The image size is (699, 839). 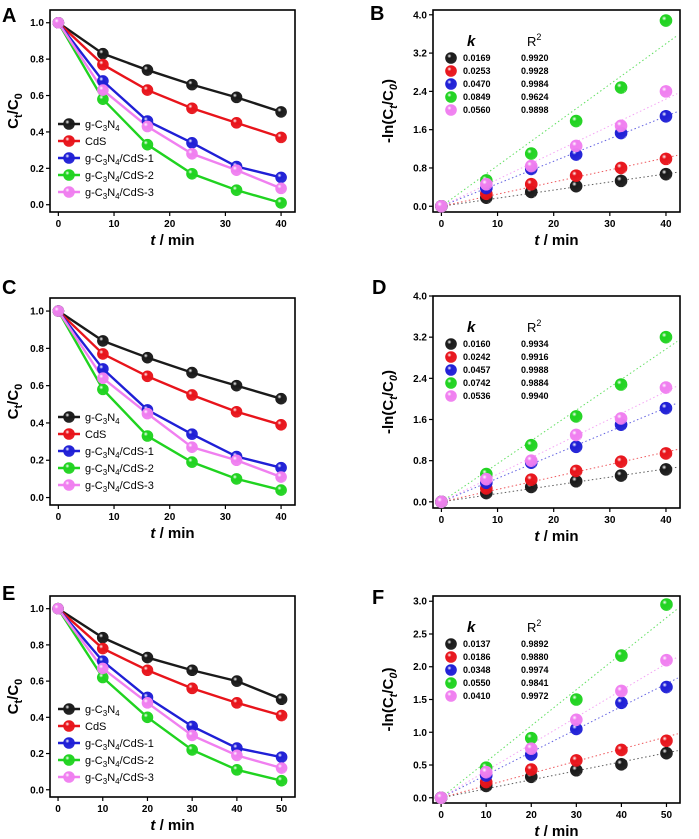 I want to click on k-value: 0.0348, so click(x=477, y=670).